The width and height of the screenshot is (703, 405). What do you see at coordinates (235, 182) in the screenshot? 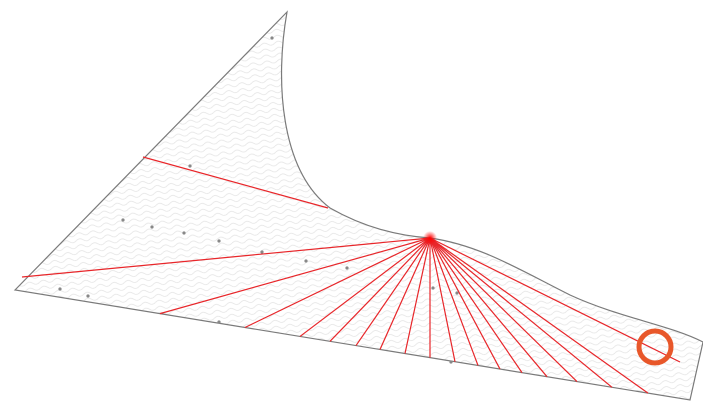
I see `edge-line` at bounding box center [235, 182].